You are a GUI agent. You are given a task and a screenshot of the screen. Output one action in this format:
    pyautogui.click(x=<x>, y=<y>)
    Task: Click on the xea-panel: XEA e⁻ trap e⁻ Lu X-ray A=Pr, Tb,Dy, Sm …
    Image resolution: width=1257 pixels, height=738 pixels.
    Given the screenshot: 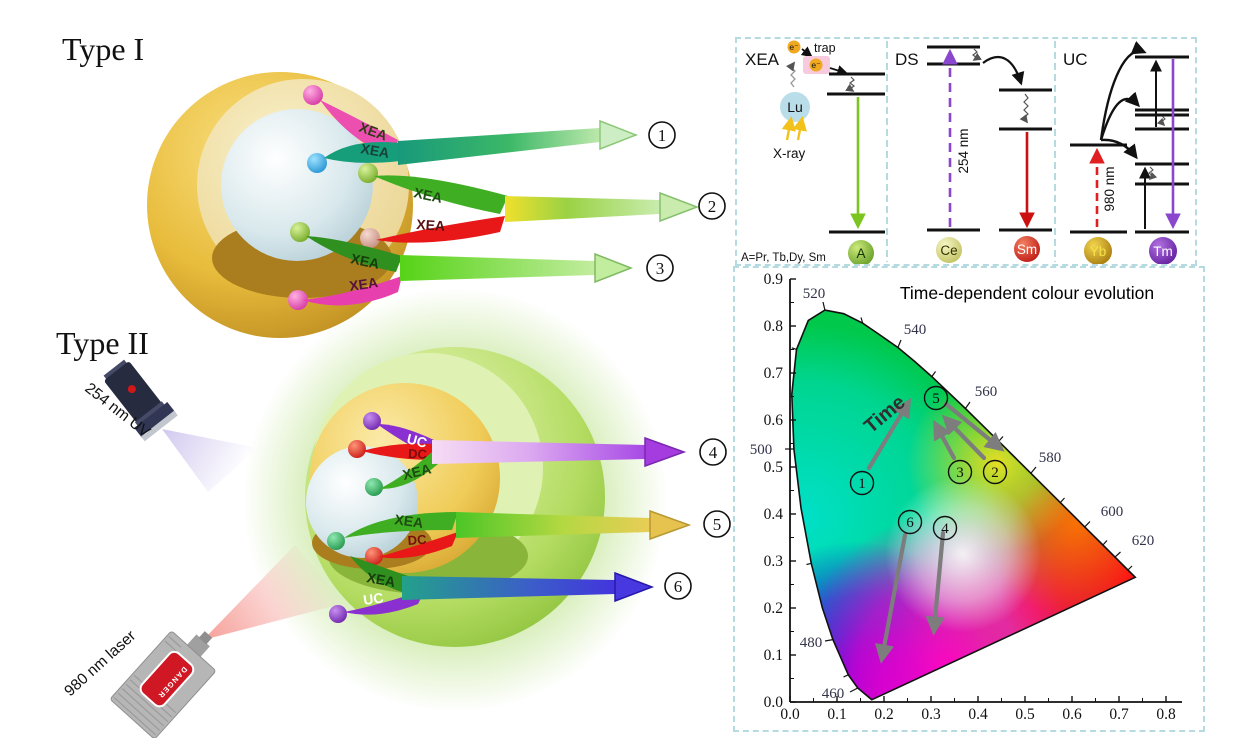 What is the action you would take?
    pyautogui.click(x=813, y=153)
    